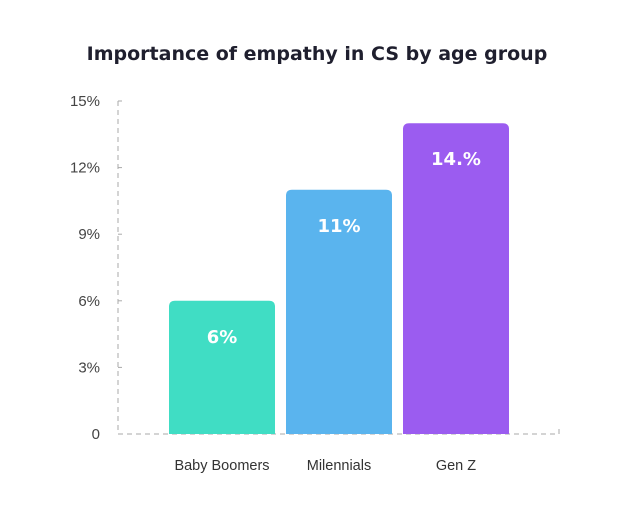 The width and height of the screenshot is (625, 525). What do you see at coordinates (89, 301) in the screenshot?
I see `y-tick-label: 6%` at bounding box center [89, 301].